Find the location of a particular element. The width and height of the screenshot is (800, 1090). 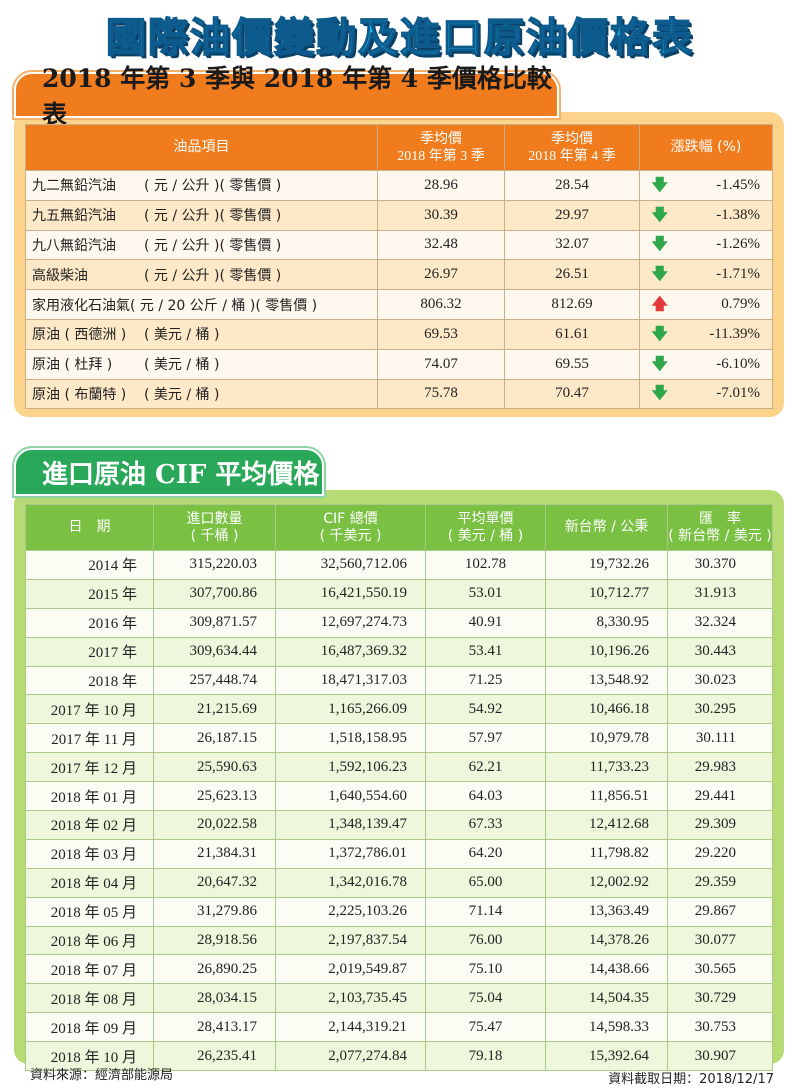

item-name: 原油 ( 杜拜 ) is located at coordinates (72, 365).